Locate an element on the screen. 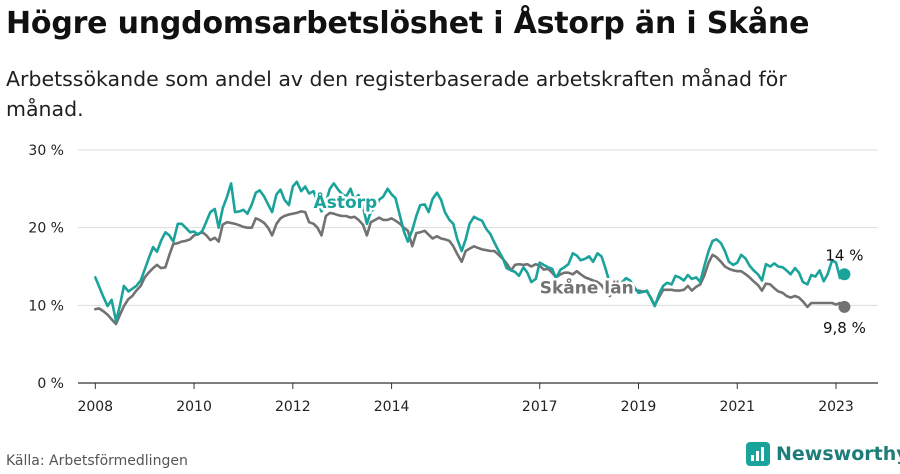 Image resolution: width=900 pixels, height=474 pixels. series-label-skane: Skåne län is located at coordinates (587, 287).